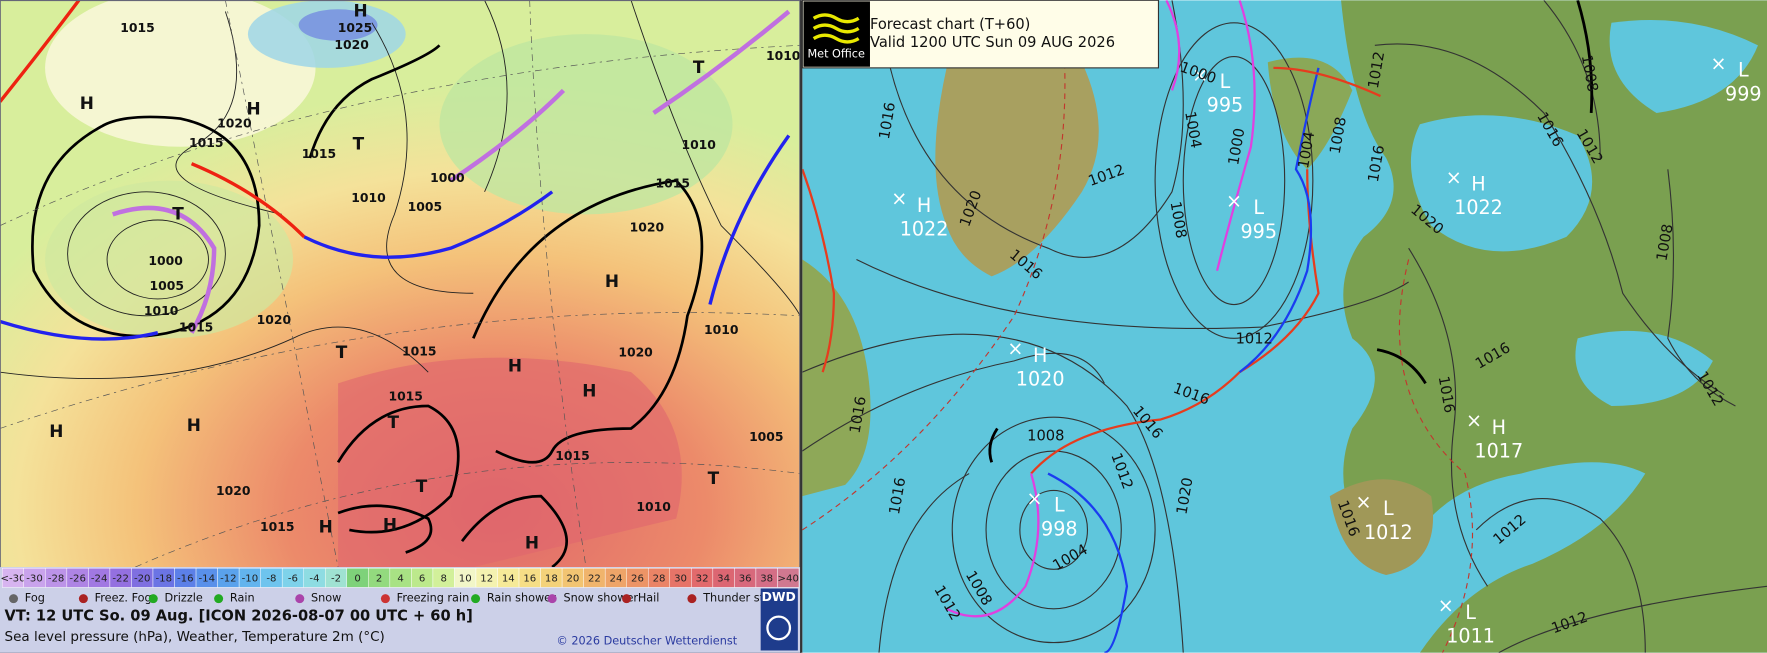 Image resolution: width=1767 pixels, height=653 pixels. I want to click on centre-value: 999, so click(1743, 93).